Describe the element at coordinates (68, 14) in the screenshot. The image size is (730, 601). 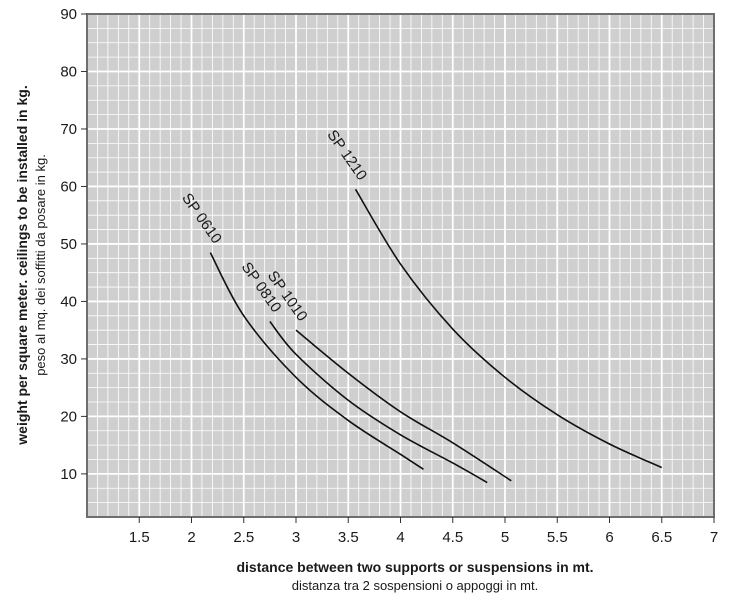
I see `y-tick-label: 90` at that location.